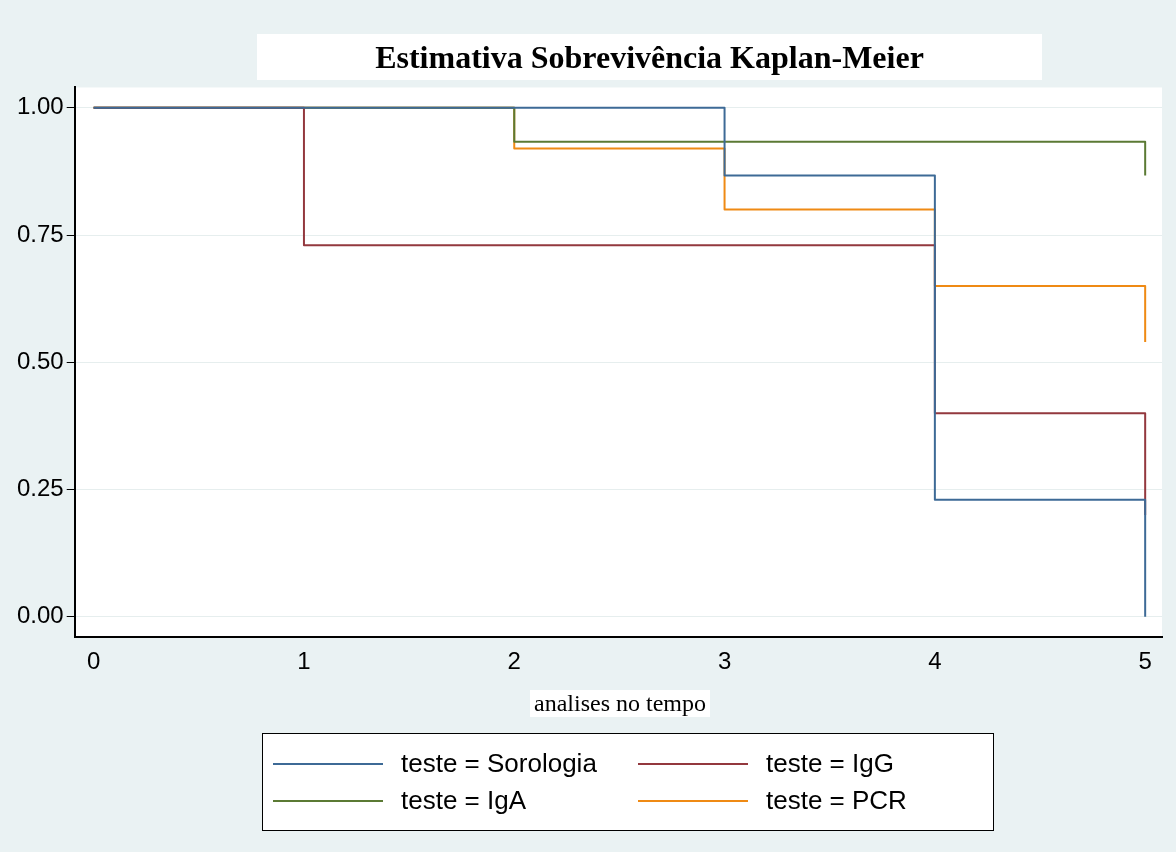 This screenshot has width=1176, height=852. I want to click on legend-label: teste = IgA, so click(464, 800).